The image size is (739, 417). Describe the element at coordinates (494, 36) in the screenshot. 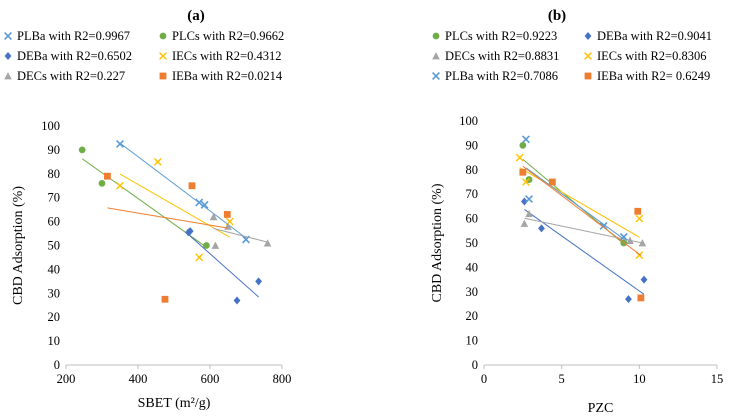

I see `legend-item: PLCs with R2=0.9223` at that location.